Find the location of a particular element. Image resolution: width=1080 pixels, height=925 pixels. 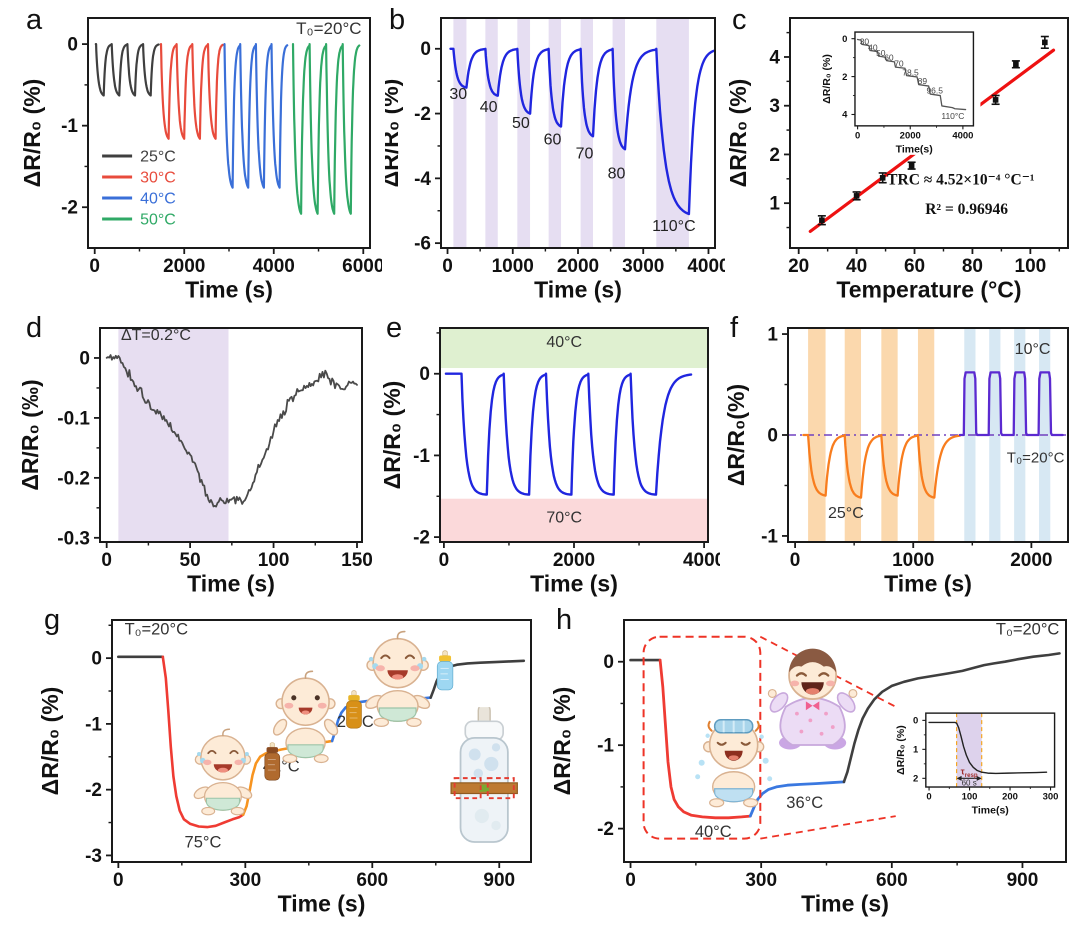

svg-text: 30°C is located at coordinates (158, 178).